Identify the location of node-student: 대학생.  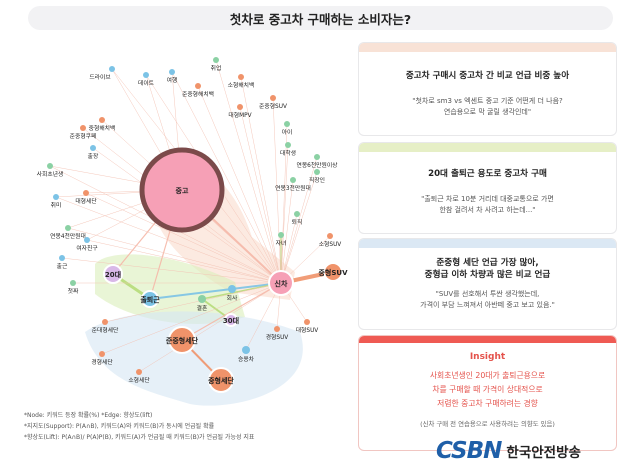
(288, 149).